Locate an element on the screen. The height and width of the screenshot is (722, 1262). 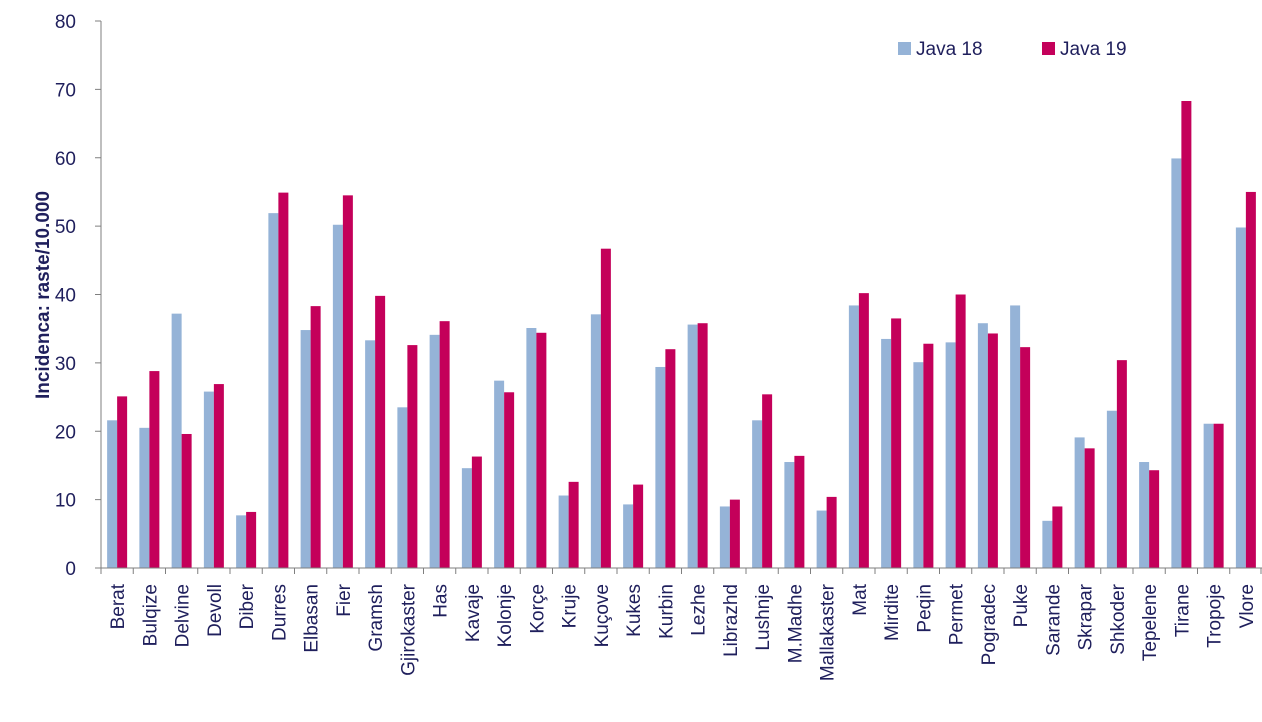
x-tick-label: Mirdite is located at coordinates (892, 612).